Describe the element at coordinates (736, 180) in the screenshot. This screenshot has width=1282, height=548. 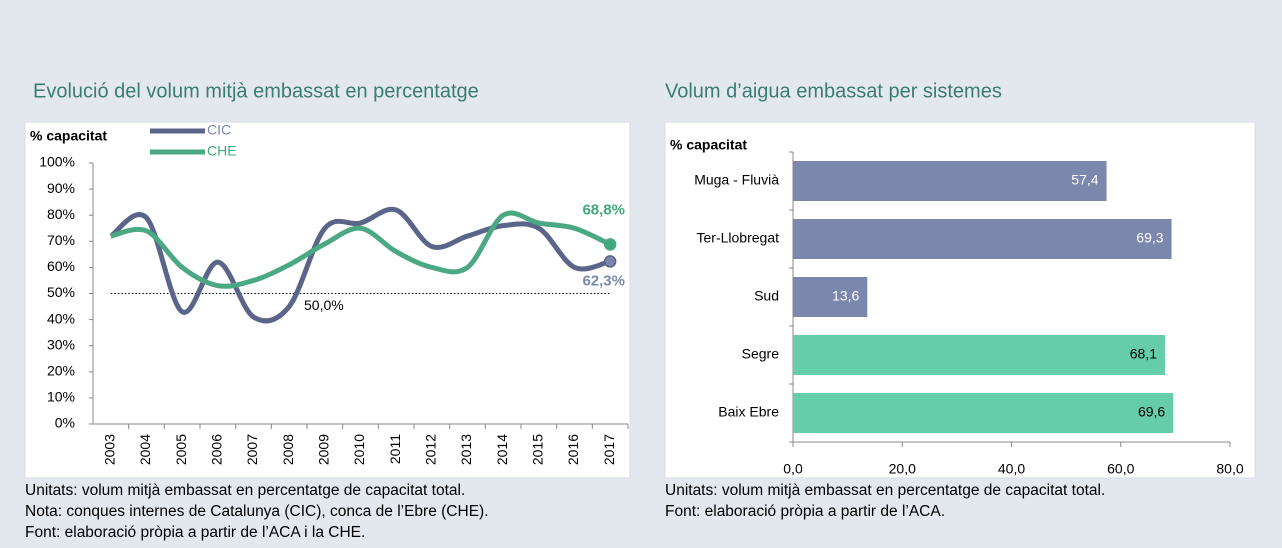
I see `y-tick-label: Muga - Fluvià` at that location.